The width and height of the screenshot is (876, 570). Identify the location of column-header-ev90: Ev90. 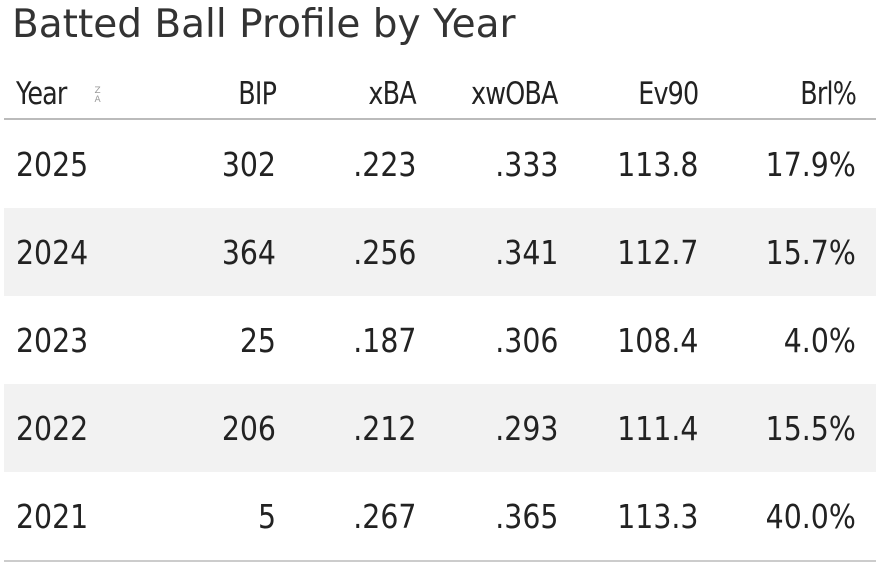
(648, 95).